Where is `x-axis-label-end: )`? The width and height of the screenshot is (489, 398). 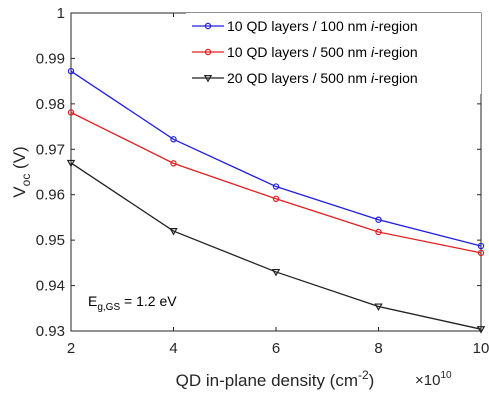 x-axis-label-end: ) is located at coordinates (372, 380).